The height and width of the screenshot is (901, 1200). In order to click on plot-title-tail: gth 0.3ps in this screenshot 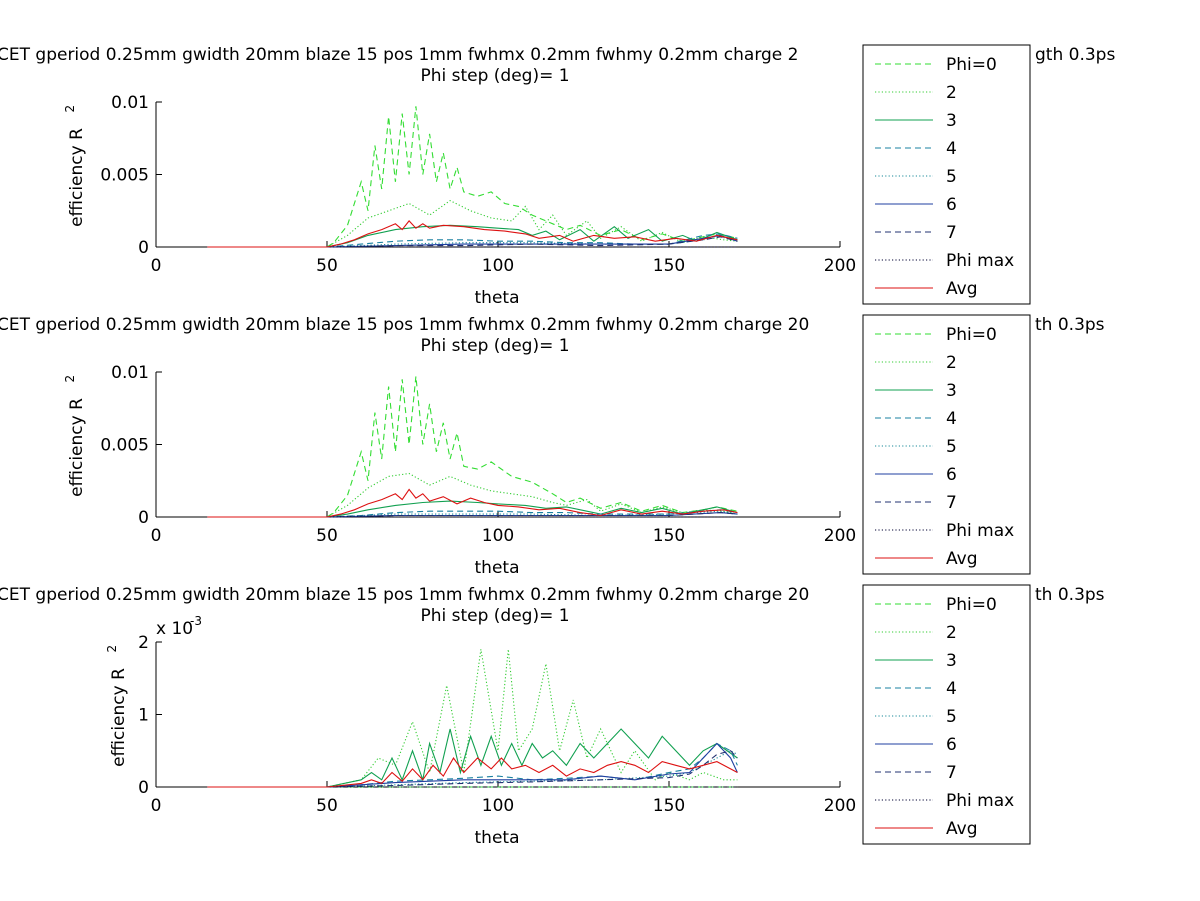, I will do `click(1075, 55)`.